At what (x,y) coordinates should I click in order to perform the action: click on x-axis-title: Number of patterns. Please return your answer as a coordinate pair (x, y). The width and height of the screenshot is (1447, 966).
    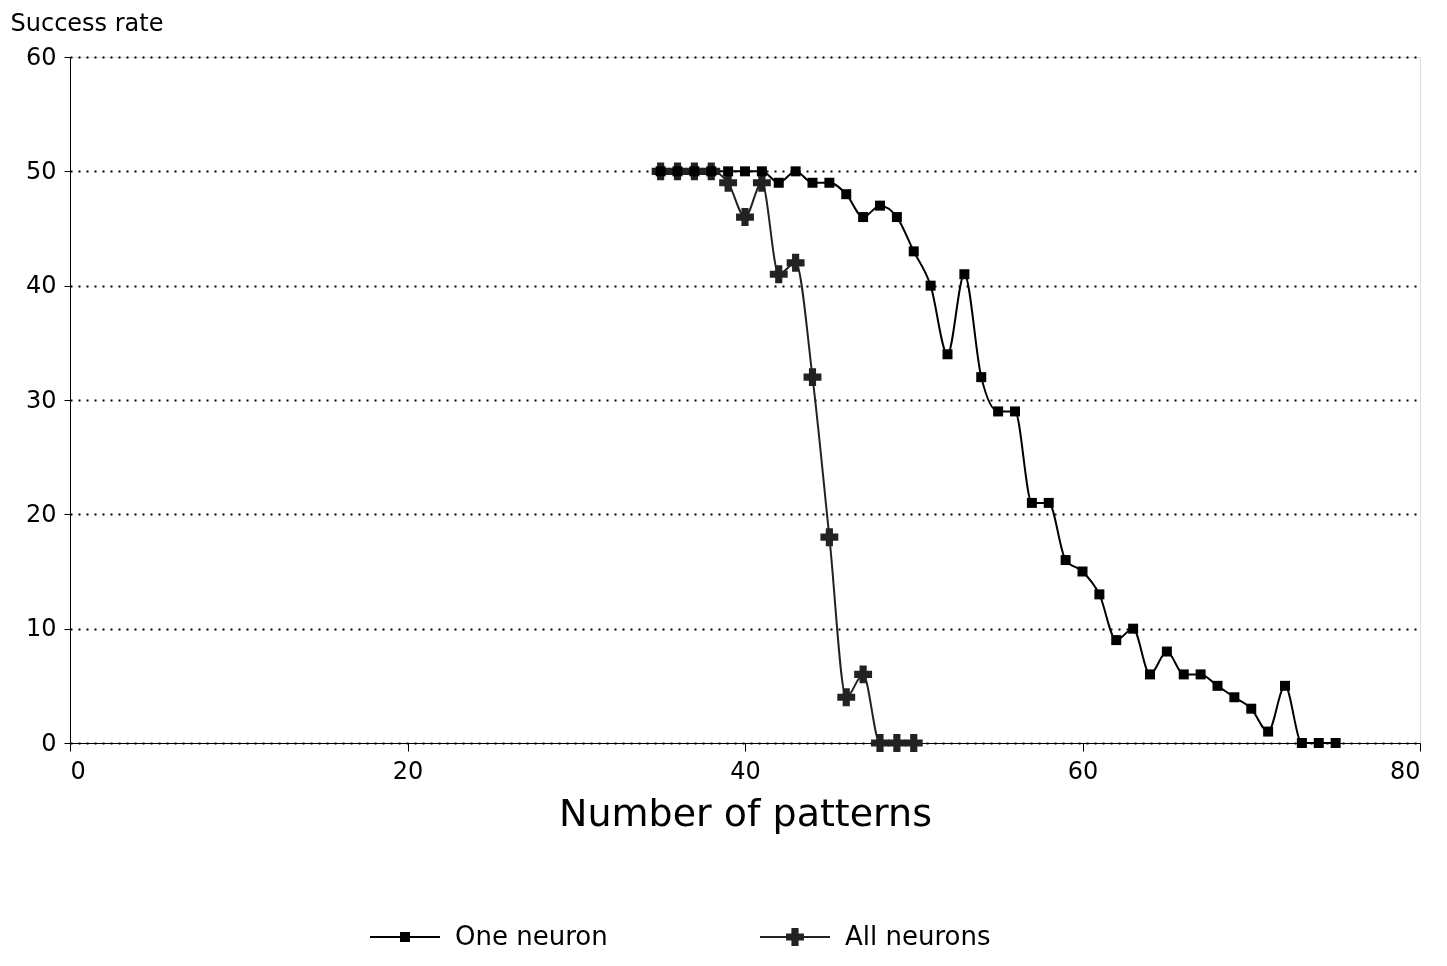
    Looking at the image, I should click on (745, 812).